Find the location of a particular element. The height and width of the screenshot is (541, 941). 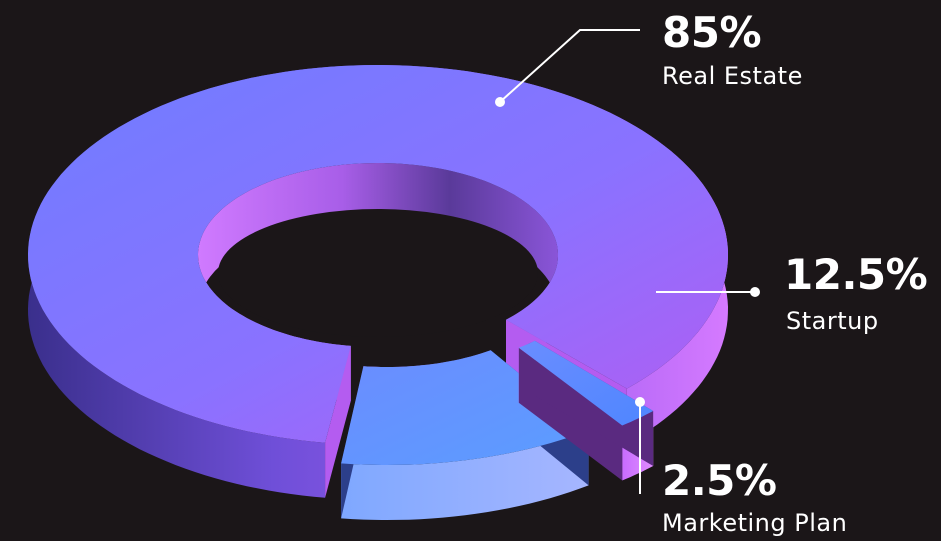

marketing-plan-percent: 2.5% is located at coordinates (719, 480).